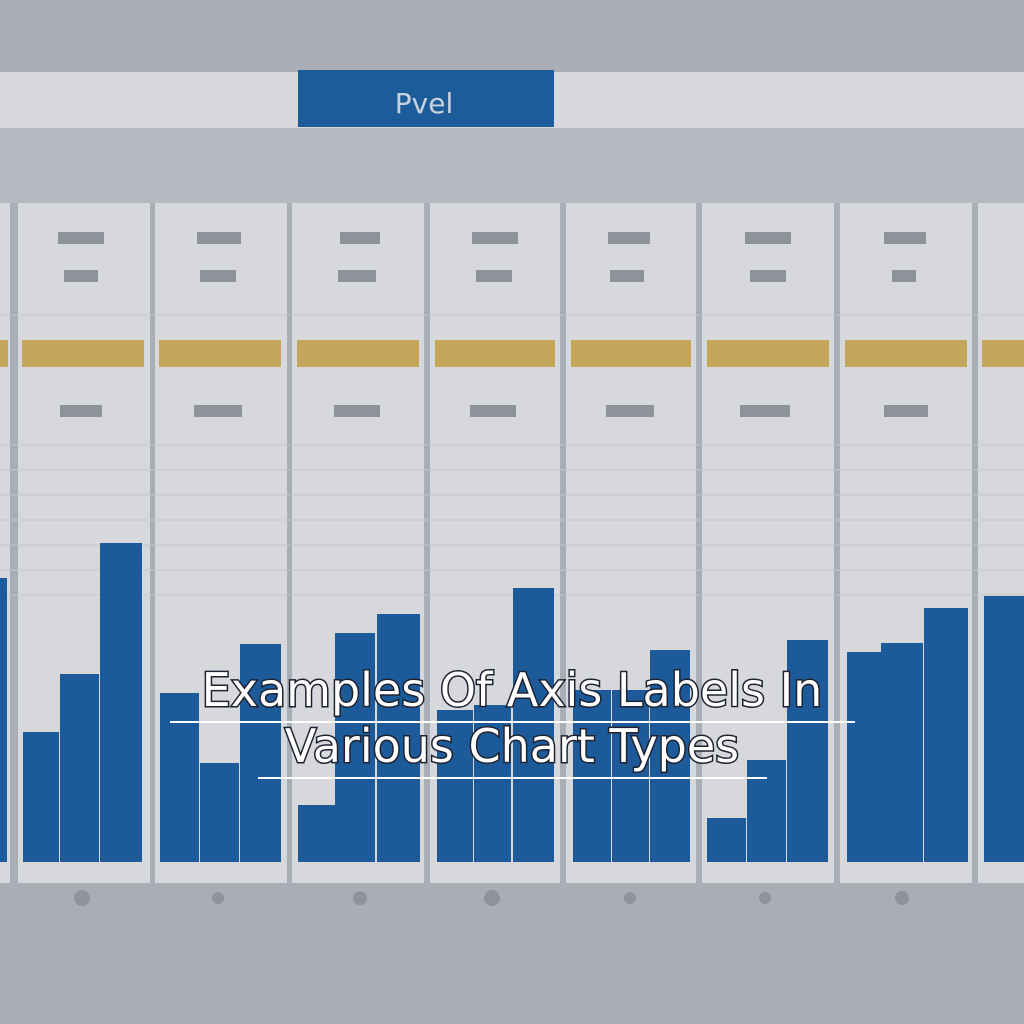  What do you see at coordinates (5, 543) in the screenshot?
I see `column` at bounding box center [5, 543].